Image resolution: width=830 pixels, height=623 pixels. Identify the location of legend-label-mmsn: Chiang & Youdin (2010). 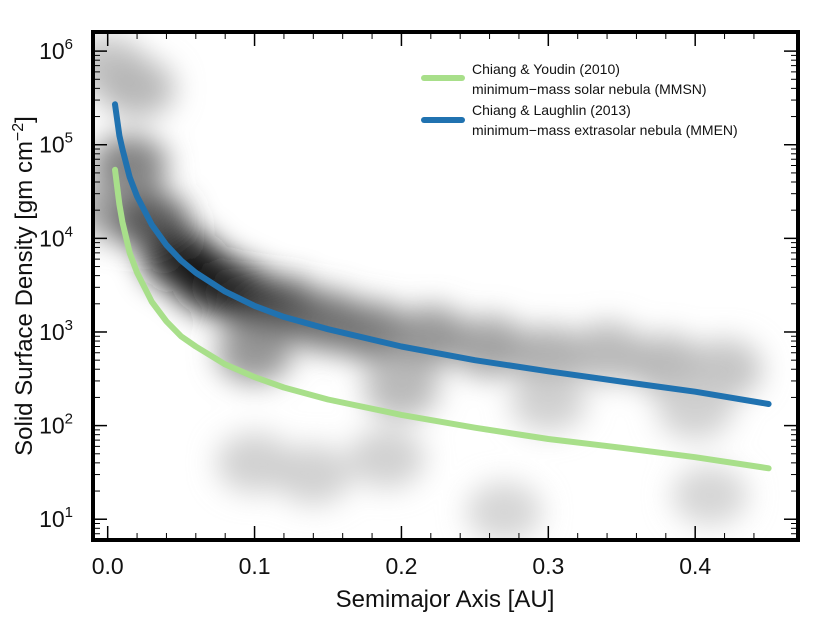
(546, 69).